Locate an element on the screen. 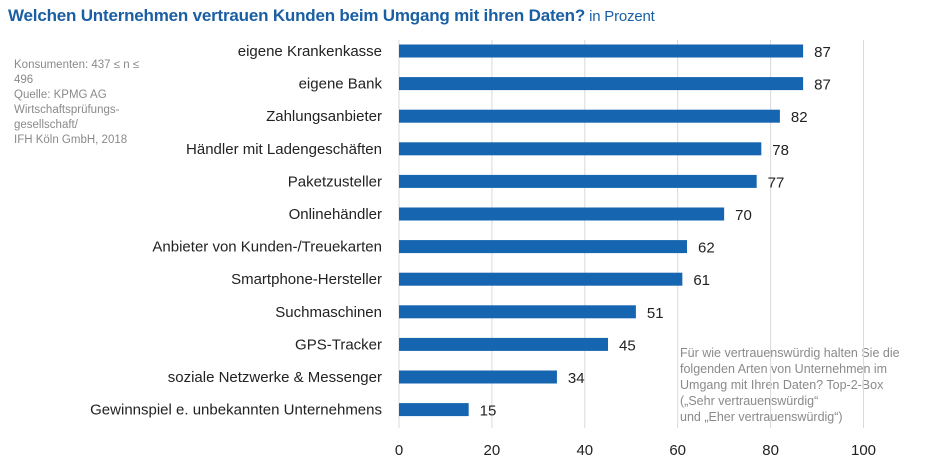  category-label: Anbieter von Kunden-/Treuekarten is located at coordinates (267, 247).